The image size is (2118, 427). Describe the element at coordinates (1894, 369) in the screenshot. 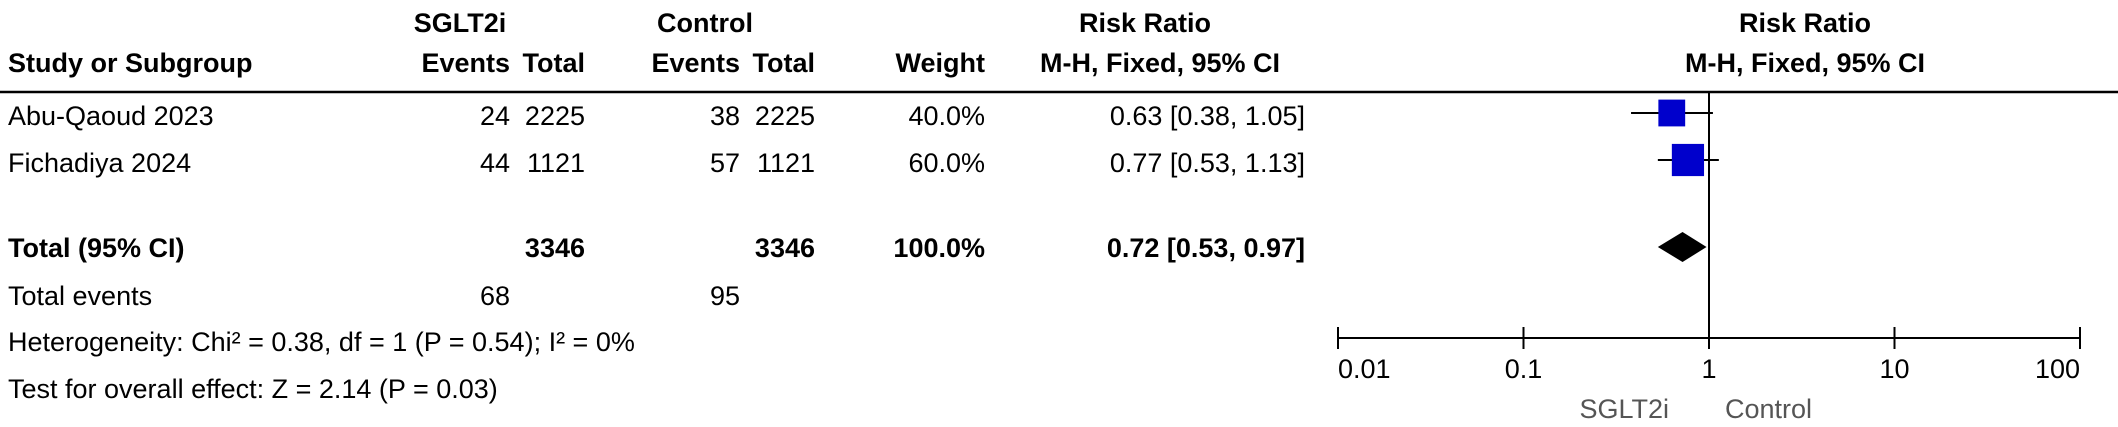

I see `x-tick-label: 10` at that location.